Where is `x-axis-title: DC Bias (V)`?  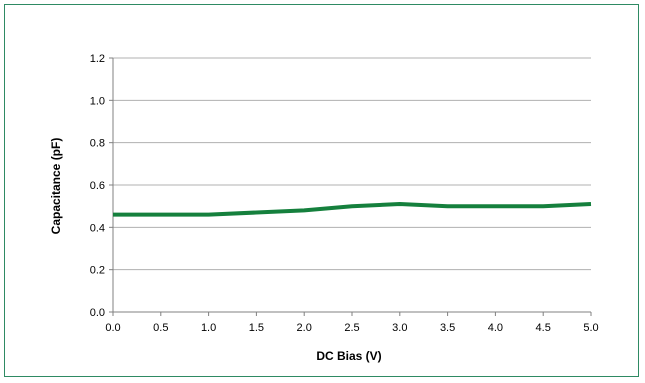
x-axis-title: DC Bias (V) is located at coordinates (348, 356).